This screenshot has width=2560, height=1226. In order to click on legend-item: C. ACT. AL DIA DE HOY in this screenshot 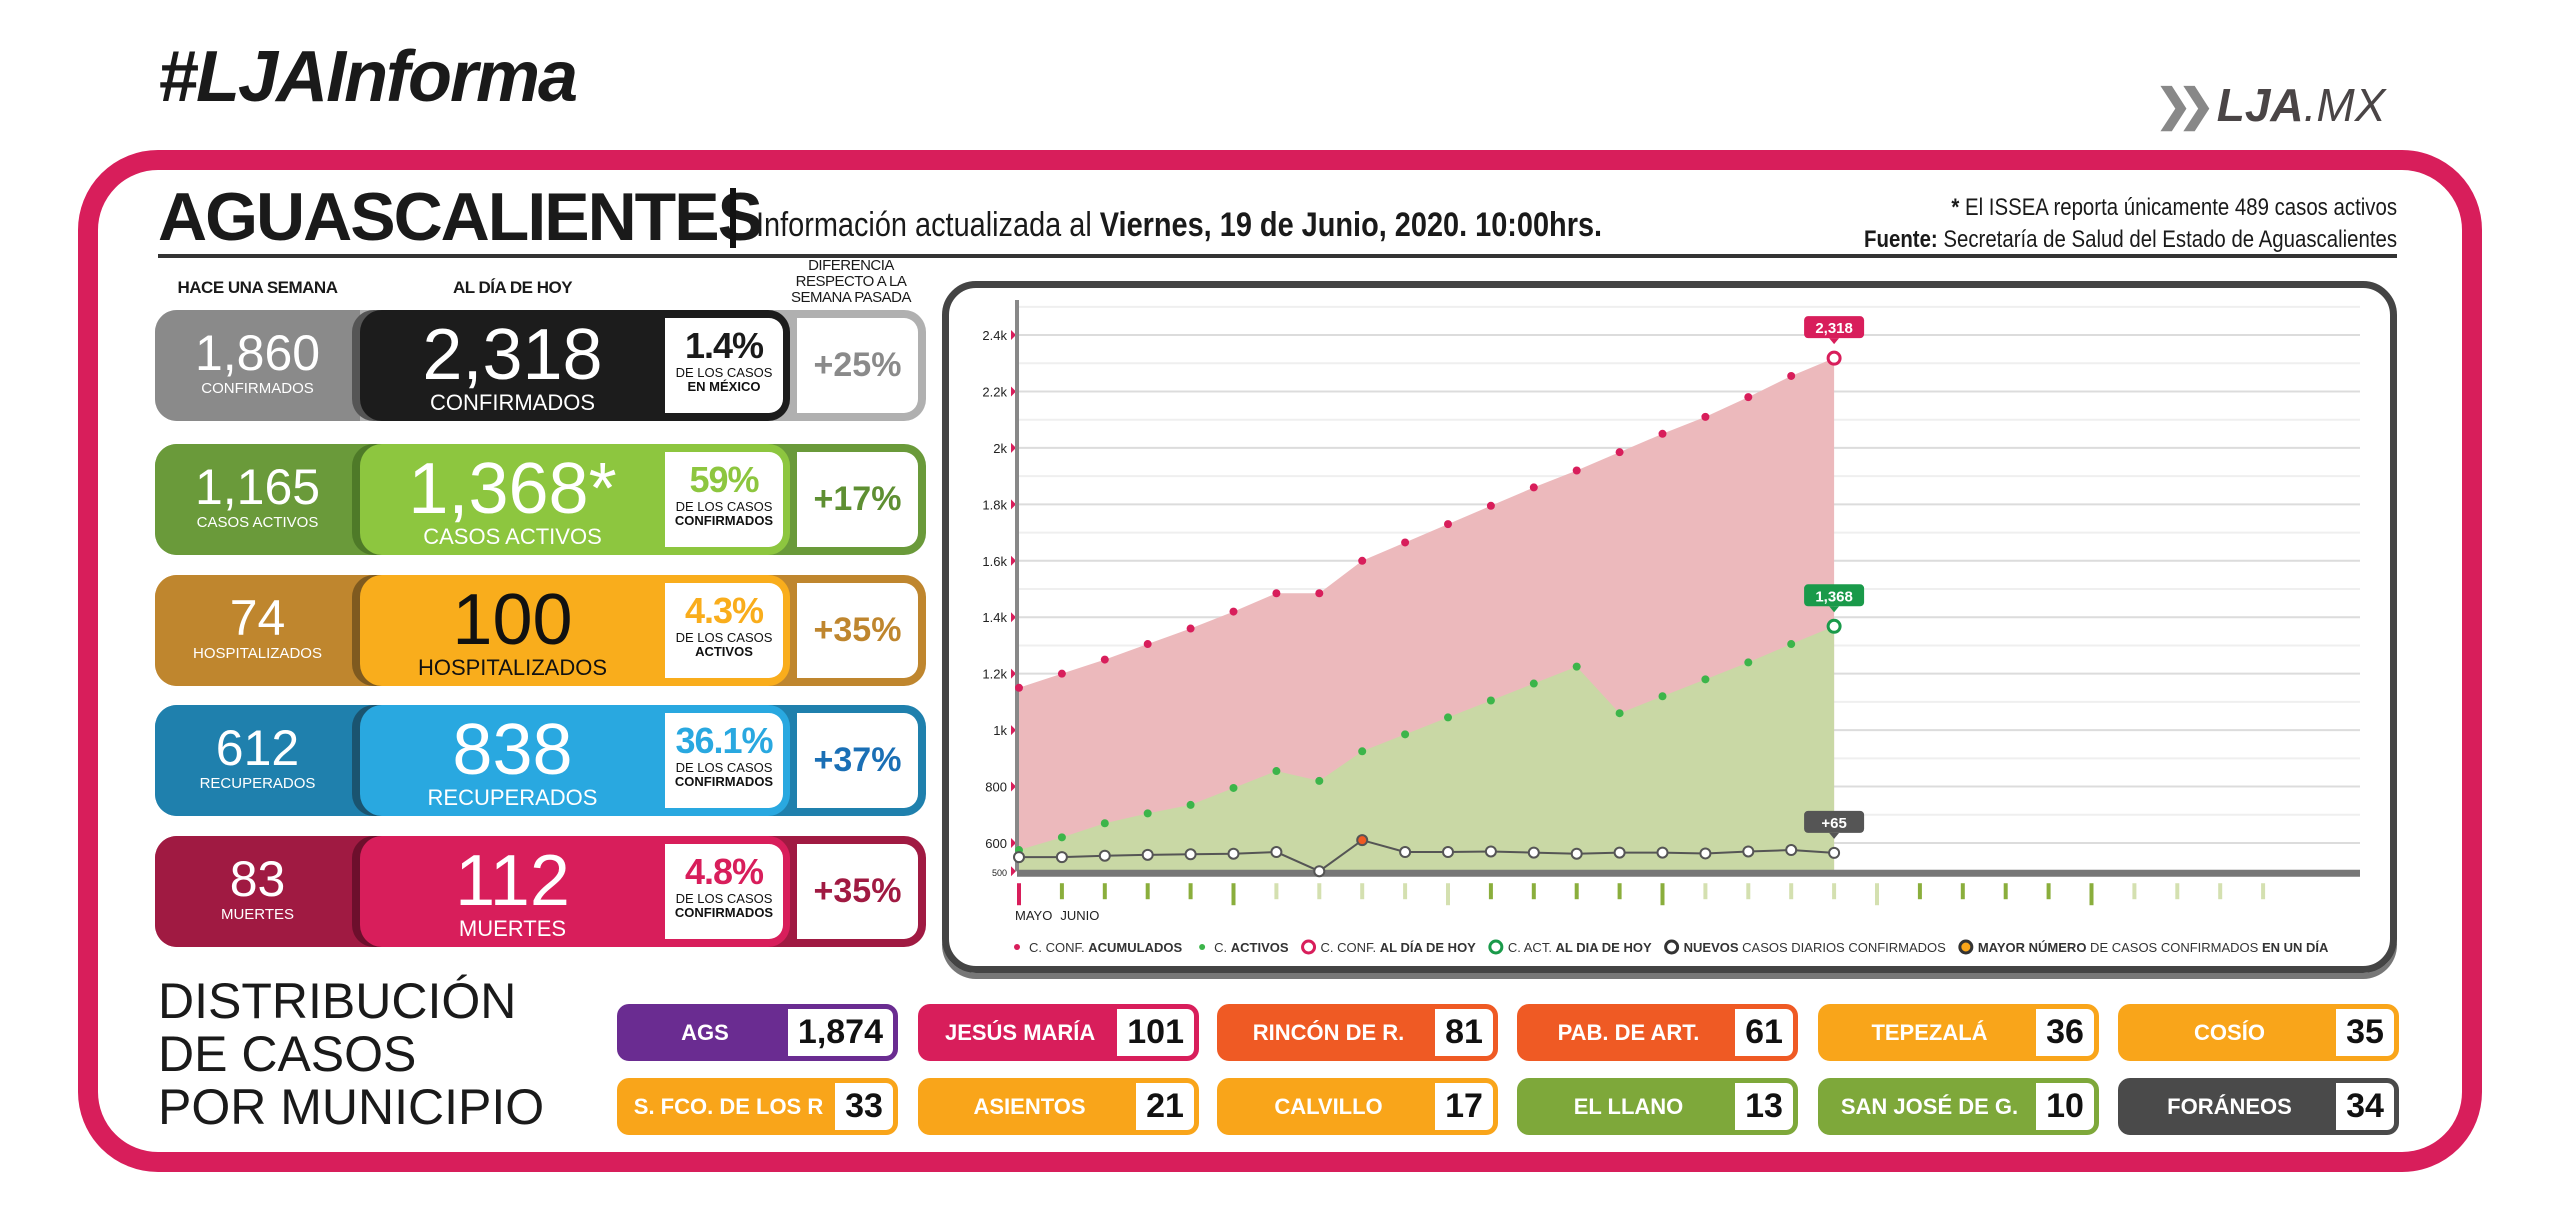, I will do `click(1580, 947)`.